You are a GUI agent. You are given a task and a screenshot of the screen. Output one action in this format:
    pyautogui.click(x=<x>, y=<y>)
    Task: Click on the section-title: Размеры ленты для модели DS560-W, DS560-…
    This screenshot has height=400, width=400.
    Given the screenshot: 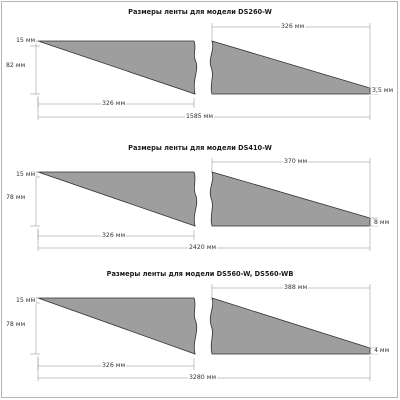 What is the action you would take?
    pyautogui.click(x=200, y=274)
    